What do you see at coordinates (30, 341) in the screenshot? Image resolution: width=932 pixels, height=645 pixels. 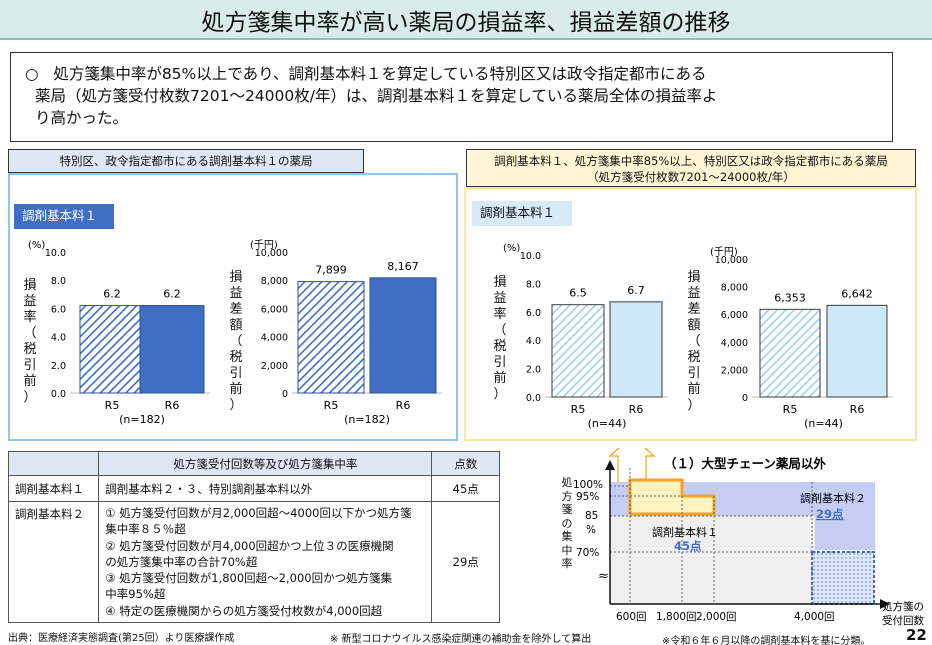 I see `left-rate-ylabel: 損益率（税引前）` at bounding box center [30, 341].